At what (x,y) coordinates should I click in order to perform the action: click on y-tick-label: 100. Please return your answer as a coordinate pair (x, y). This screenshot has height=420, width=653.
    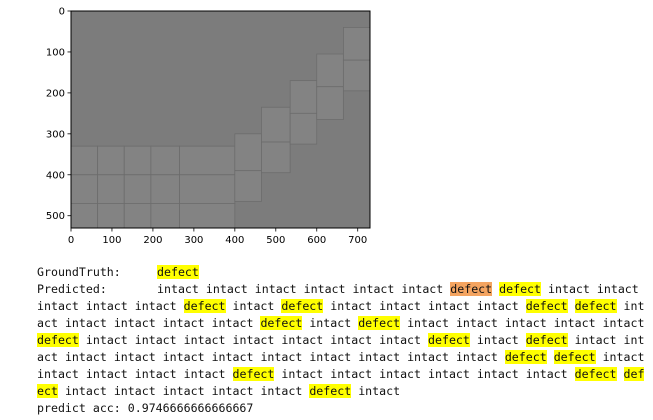
    Looking at the image, I should click on (55, 52).